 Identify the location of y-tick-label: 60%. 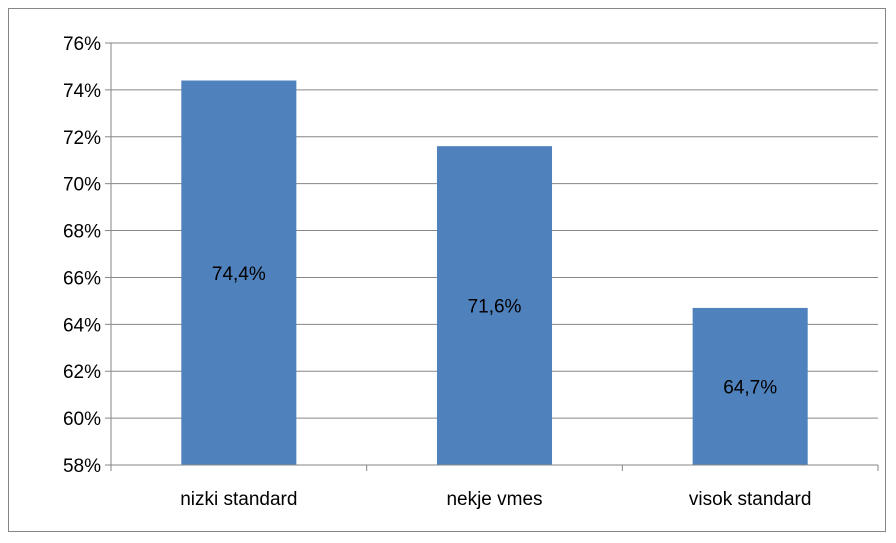
(82, 419).